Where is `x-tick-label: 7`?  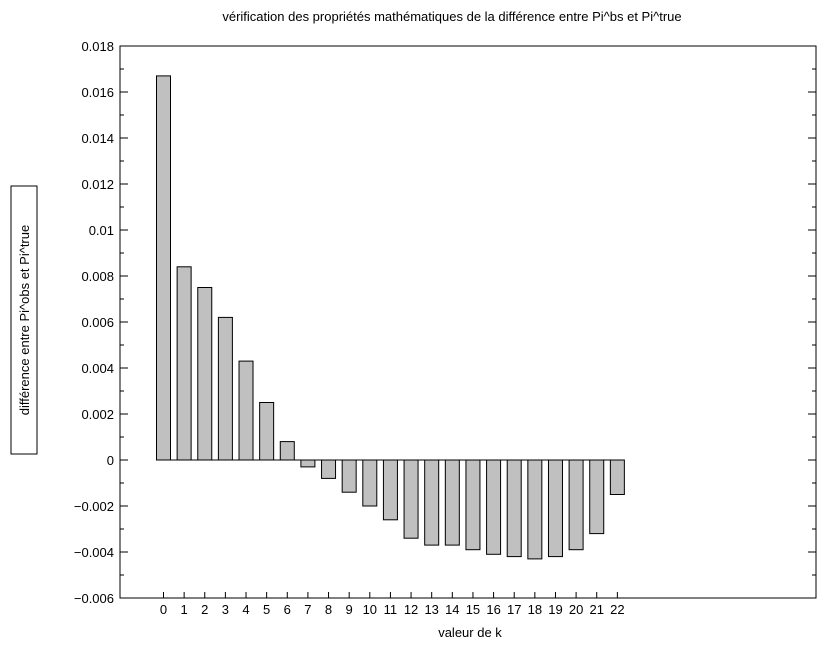 x-tick-label: 7 is located at coordinates (307, 609).